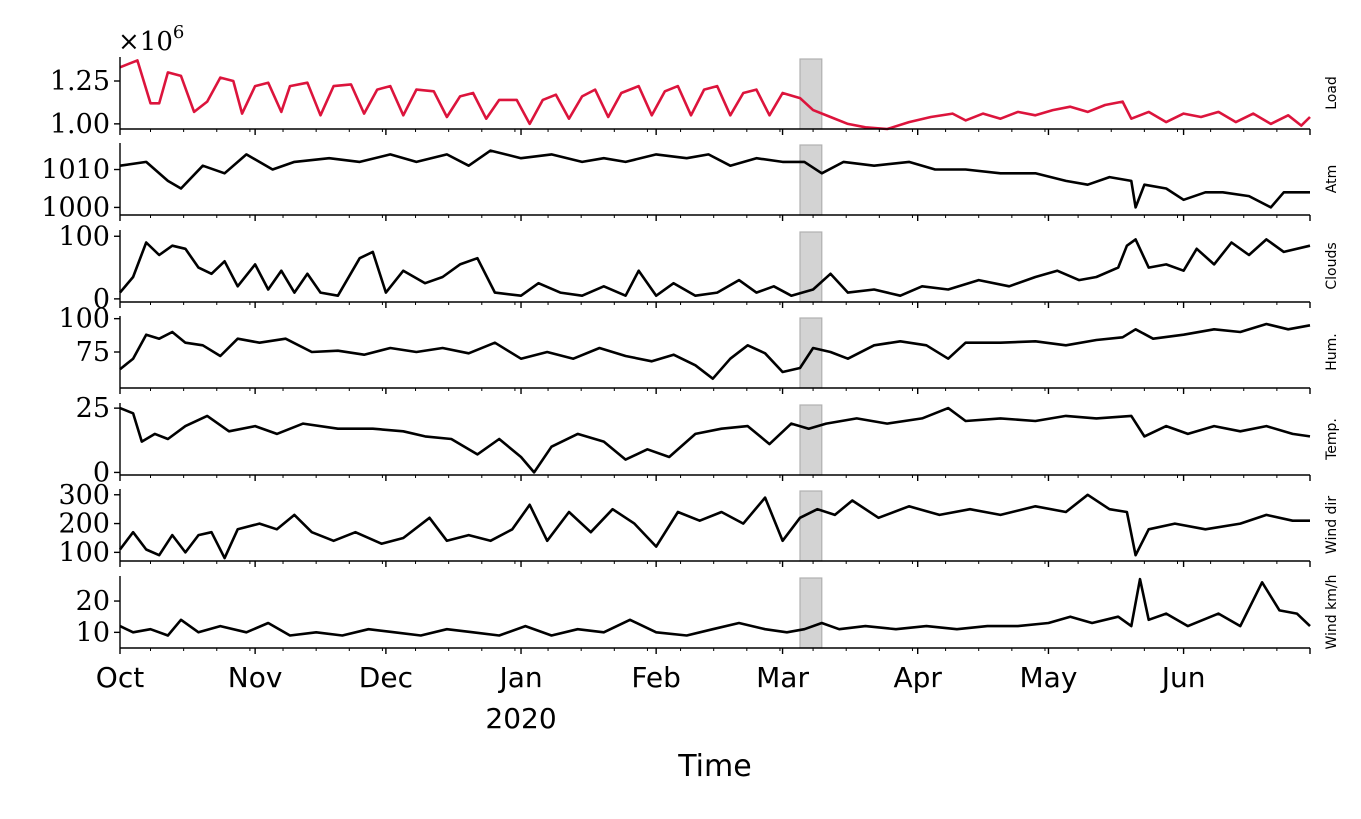 The image size is (1361, 819). What do you see at coordinates (715, 95) in the screenshot?
I see `series-line-load` at bounding box center [715, 95].